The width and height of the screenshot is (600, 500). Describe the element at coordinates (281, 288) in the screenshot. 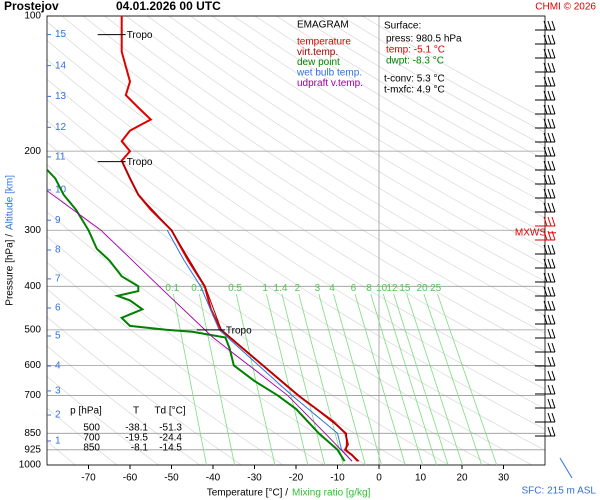

I see `mixing-ratio-label: 1.4` at that location.